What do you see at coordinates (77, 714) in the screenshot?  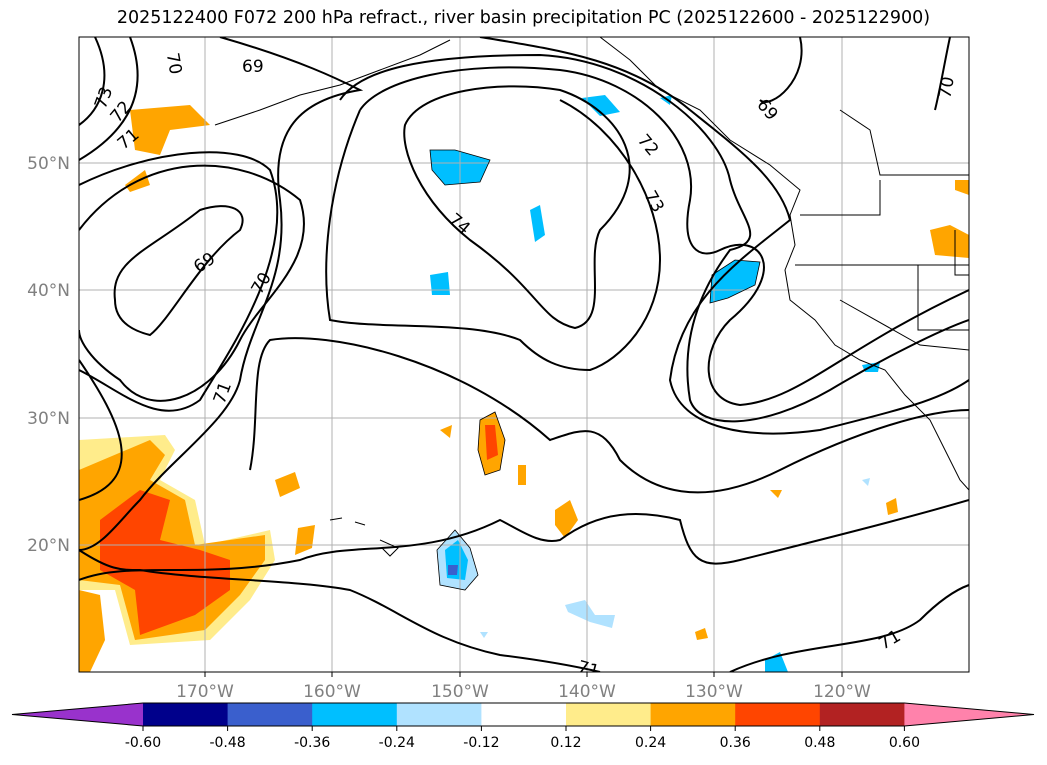 I see `colorbar-extend-low` at bounding box center [77, 714].